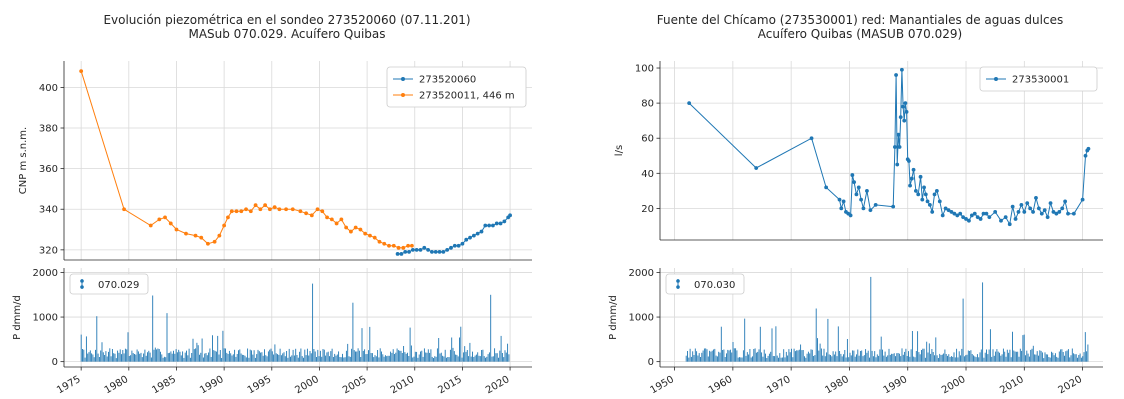 The width and height of the screenshot is (1124, 399). What do you see at coordinates (1038, 79) in the screenshot?
I see `right-legend-box` at bounding box center [1038, 79].